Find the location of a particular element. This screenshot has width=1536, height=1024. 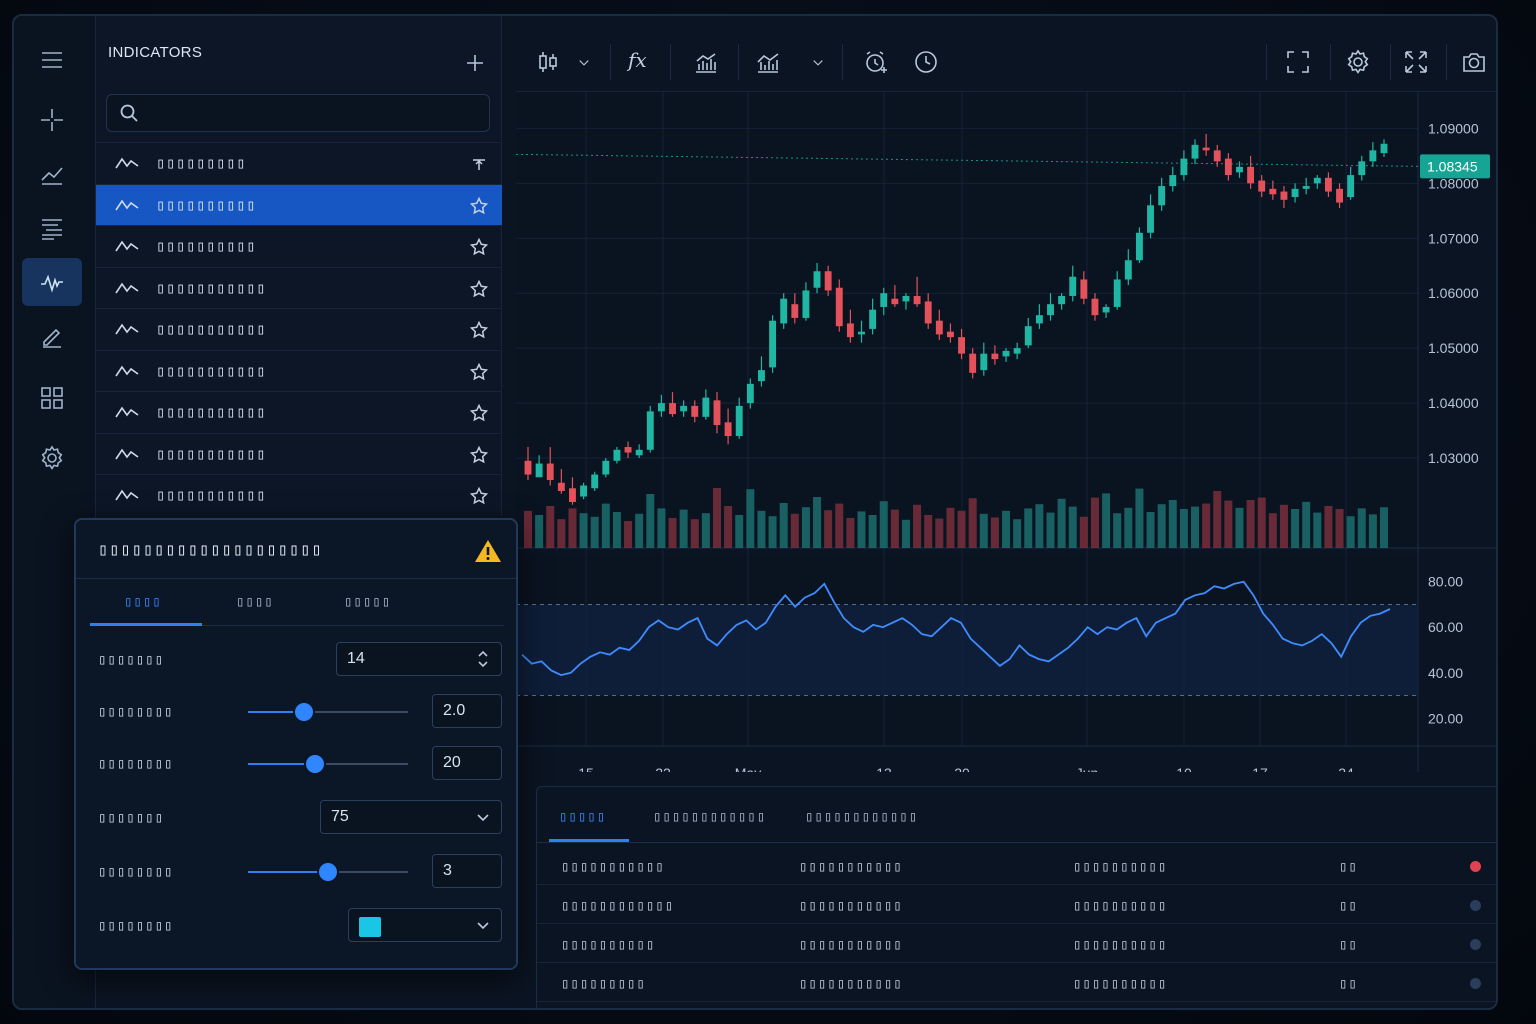

draw-tool-button is located at coordinates (52, 336).